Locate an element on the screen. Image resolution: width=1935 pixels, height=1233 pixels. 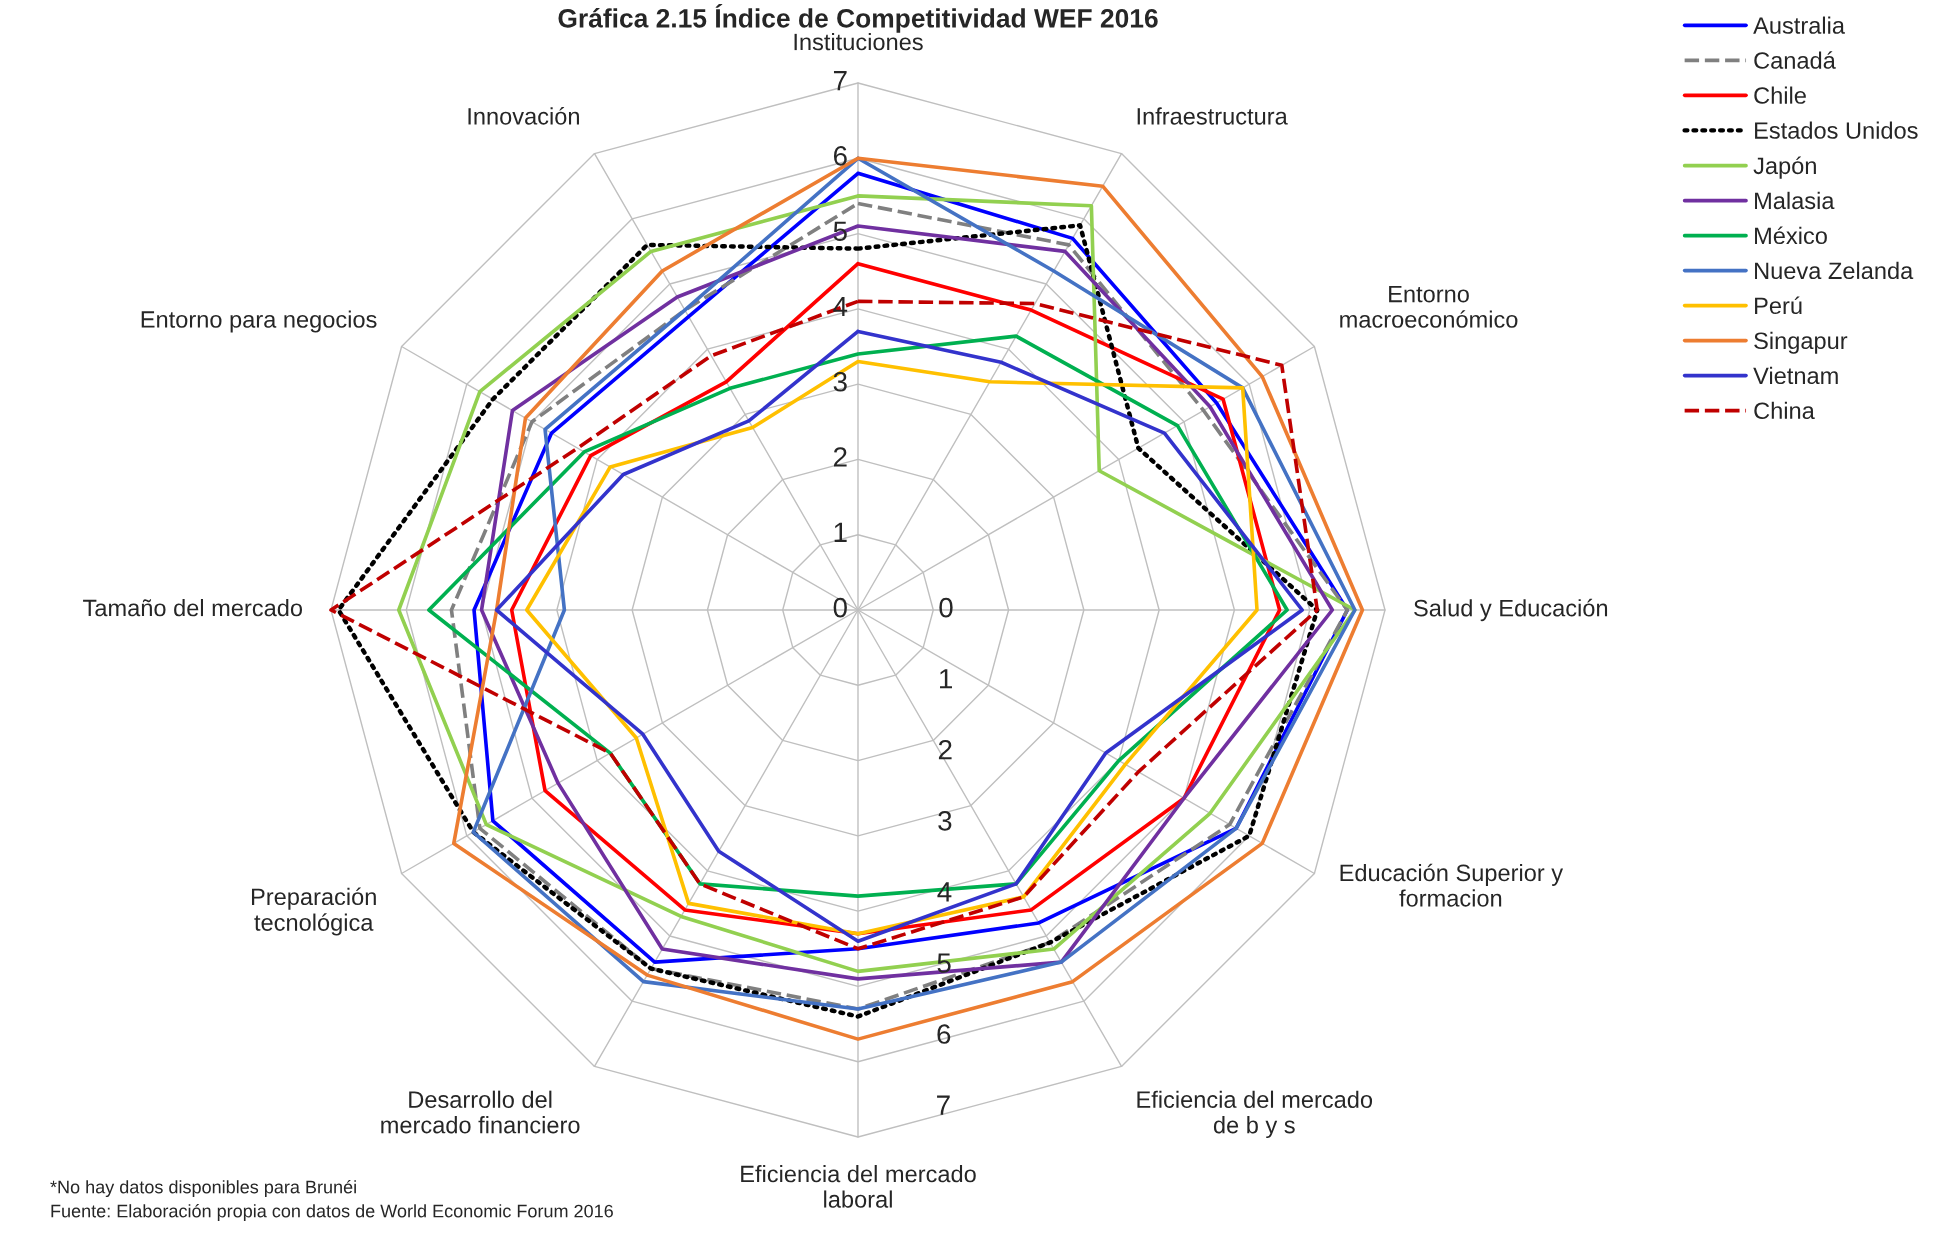
legend-label: Estados Unidos is located at coordinates (1836, 130).